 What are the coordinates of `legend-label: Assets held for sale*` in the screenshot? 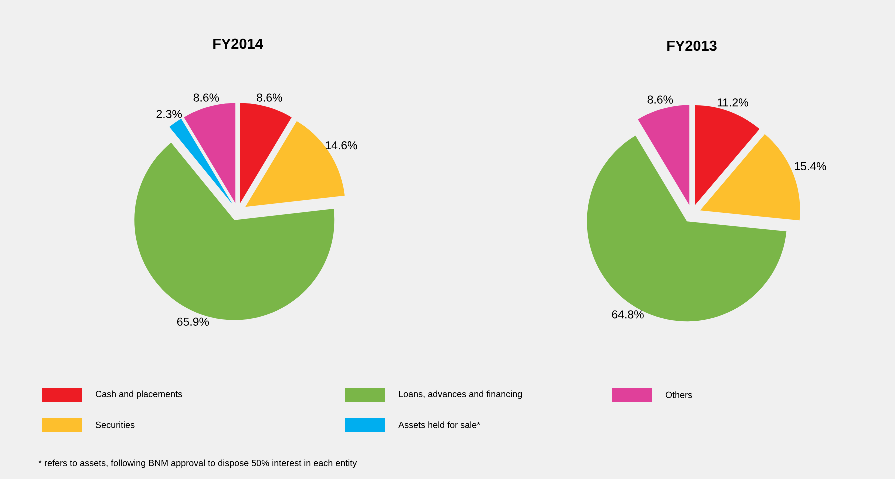 It's located at (439, 425).